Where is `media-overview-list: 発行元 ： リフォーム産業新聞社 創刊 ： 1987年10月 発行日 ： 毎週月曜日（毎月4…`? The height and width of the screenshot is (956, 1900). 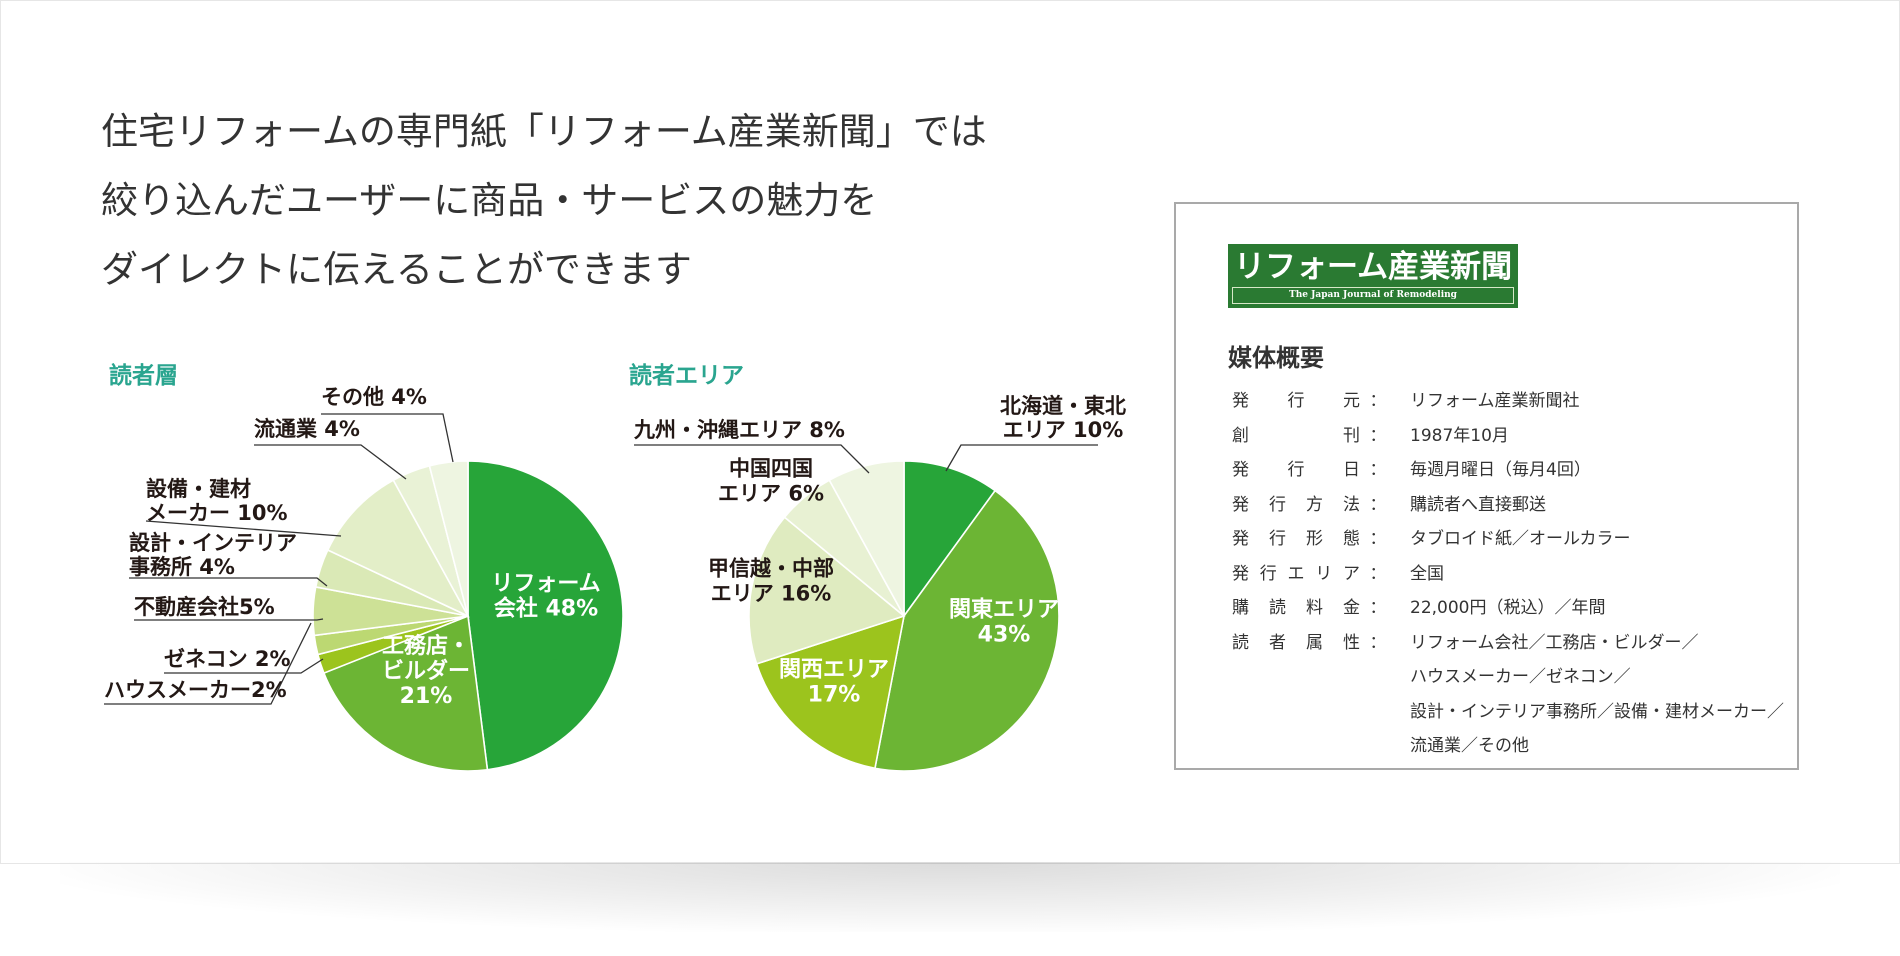
media-overview-list: 発行元 ： リフォーム産業新聞社 創刊 ： 1987年10月 発行日 ： 毎週月曜日（毎月4… is located at coordinates (1512, 574).